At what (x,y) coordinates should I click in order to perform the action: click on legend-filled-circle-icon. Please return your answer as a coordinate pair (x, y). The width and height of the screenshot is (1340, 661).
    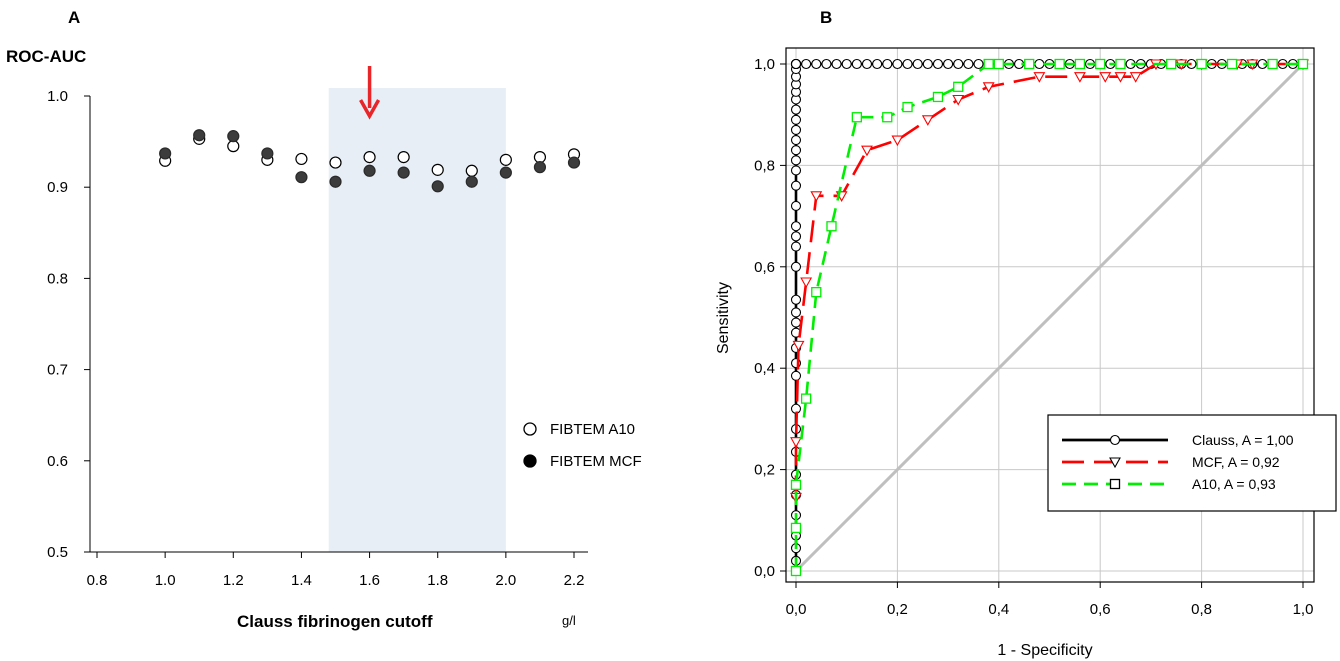
    Looking at the image, I should click on (530, 461).